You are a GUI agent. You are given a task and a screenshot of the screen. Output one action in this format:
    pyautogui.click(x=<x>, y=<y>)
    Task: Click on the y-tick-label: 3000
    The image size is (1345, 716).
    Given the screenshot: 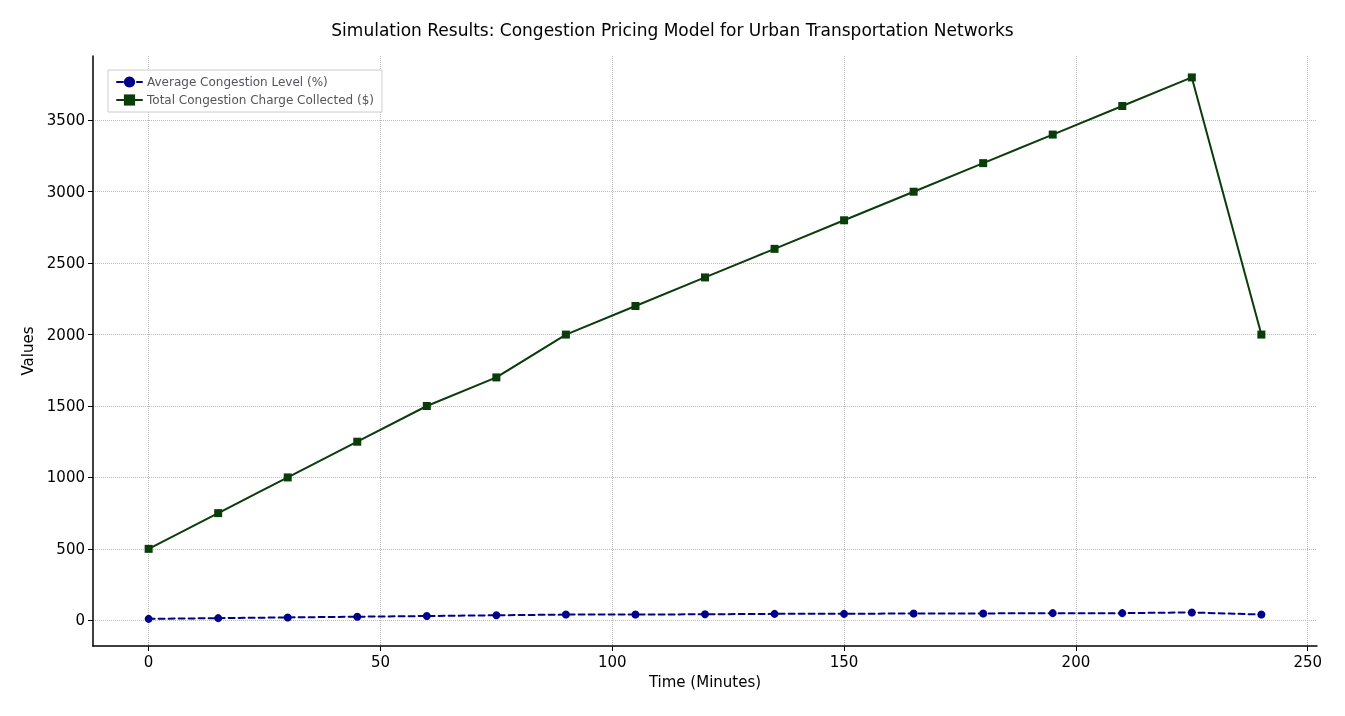 What is the action you would take?
    pyautogui.click(x=65, y=191)
    